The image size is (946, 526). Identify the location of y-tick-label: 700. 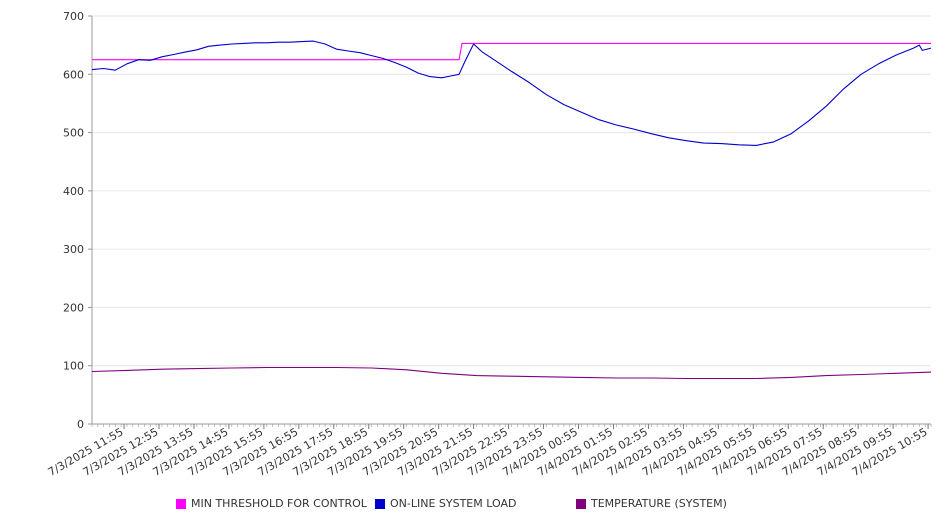
(73, 16).